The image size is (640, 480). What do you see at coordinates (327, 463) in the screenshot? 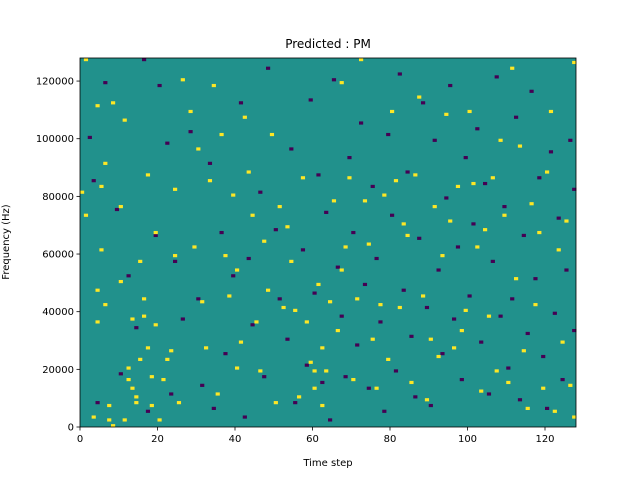
I see `x-axis-label: Time step` at bounding box center [327, 463].